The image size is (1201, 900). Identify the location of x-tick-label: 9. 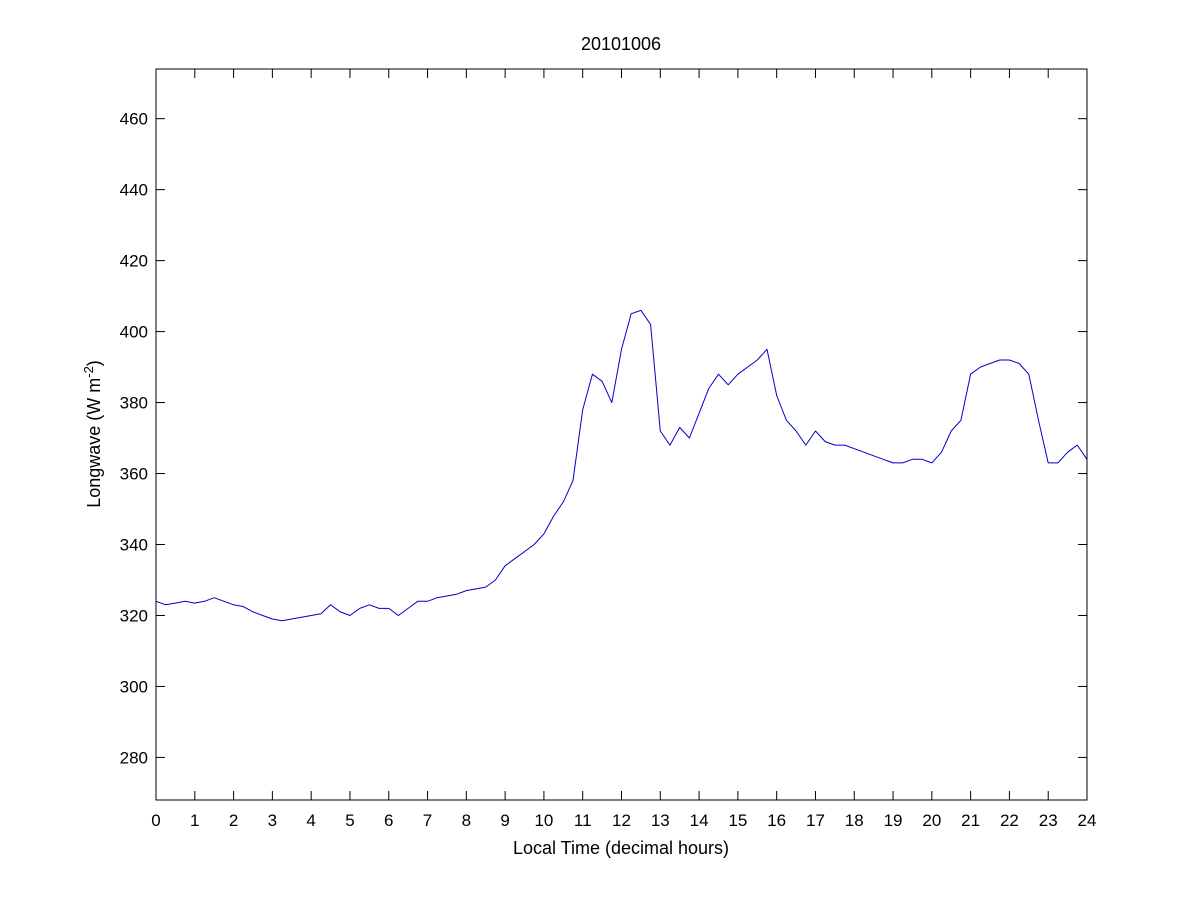
(504, 820).